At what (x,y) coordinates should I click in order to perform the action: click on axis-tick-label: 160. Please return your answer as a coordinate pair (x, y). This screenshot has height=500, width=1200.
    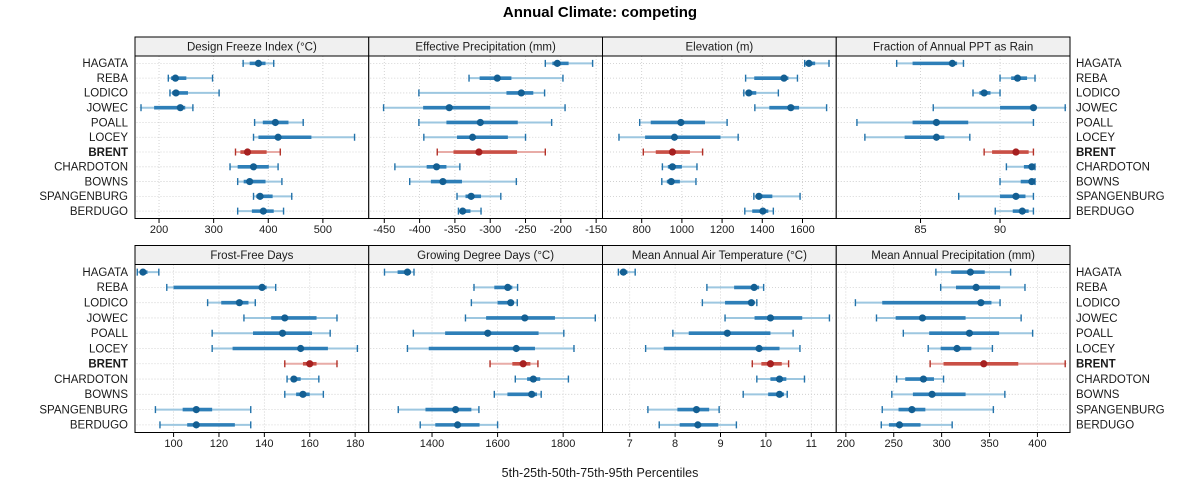
    Looking at the image, I should click on (310, 444).